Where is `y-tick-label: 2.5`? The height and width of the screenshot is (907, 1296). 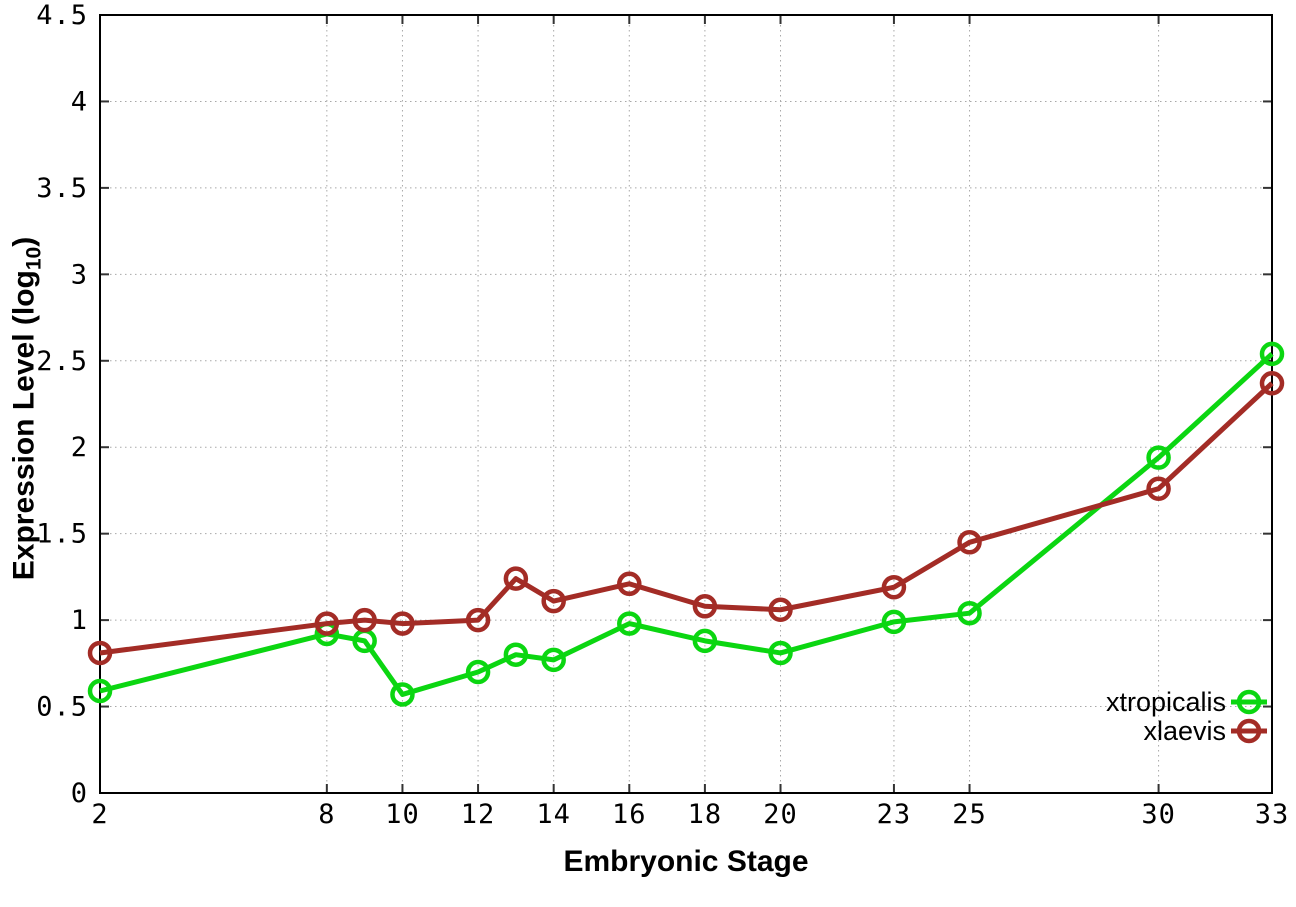 y-tick-label: 2.5 is located at coordinates (62, 361).